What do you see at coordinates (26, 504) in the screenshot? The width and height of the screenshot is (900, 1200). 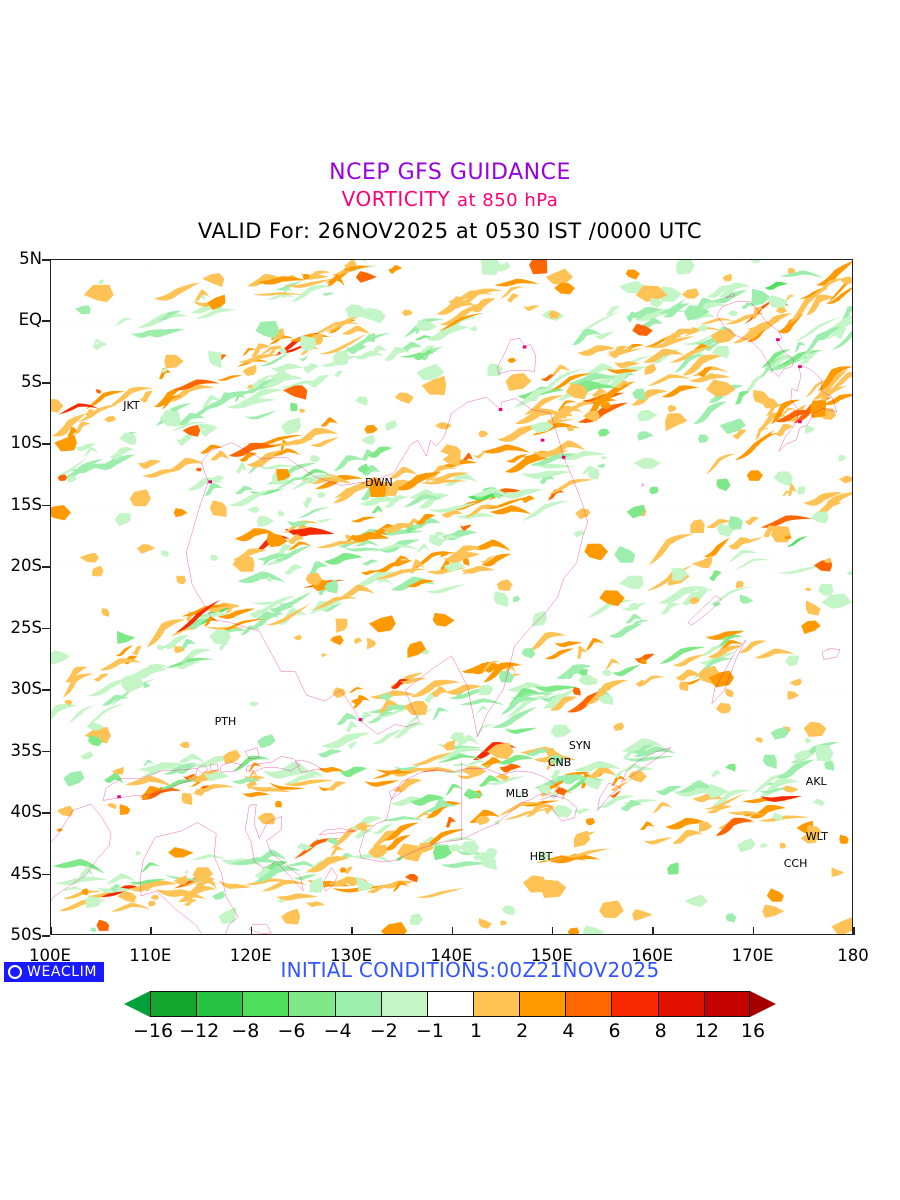 I see `y-axis-tick-label: 15S` at bounding box center [26, 504].